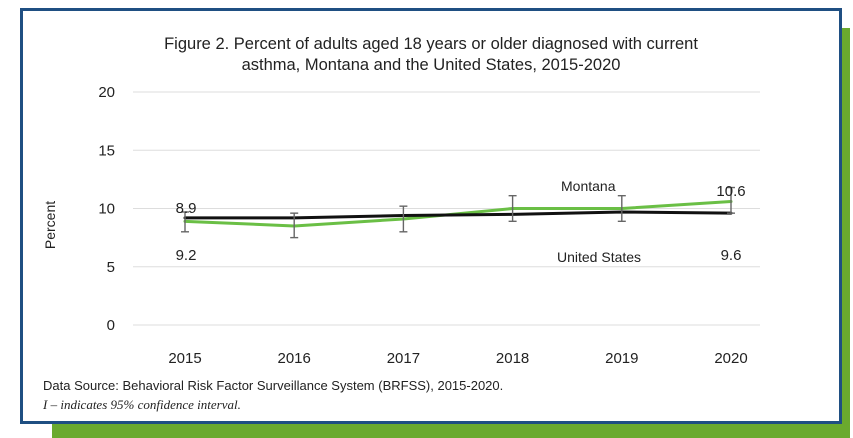  What do you see at coordinates (731, 255) in the screenshot?
I see `annotation-us-2020: 9.6` at bounding box center [731, 255].